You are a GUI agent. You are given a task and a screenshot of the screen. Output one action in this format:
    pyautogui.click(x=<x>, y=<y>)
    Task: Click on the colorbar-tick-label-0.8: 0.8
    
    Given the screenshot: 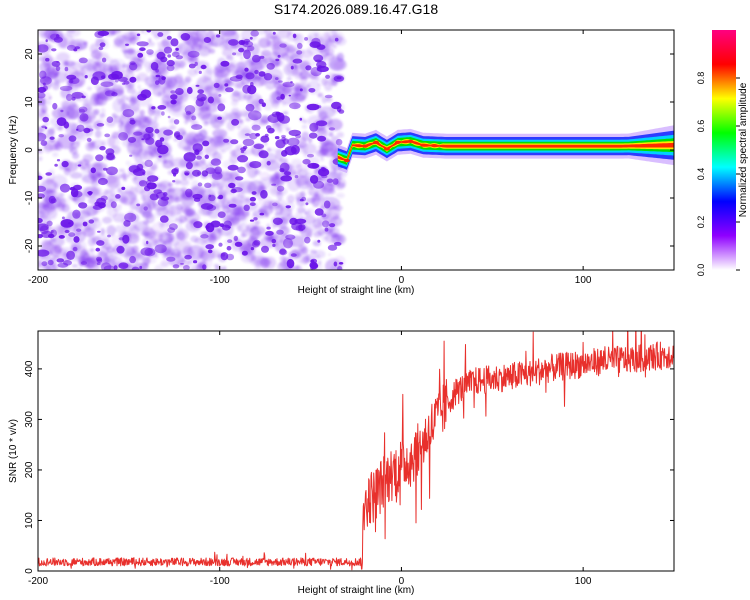 What is the action you would take?
    pyautogui.click(x=701, y=78)
    